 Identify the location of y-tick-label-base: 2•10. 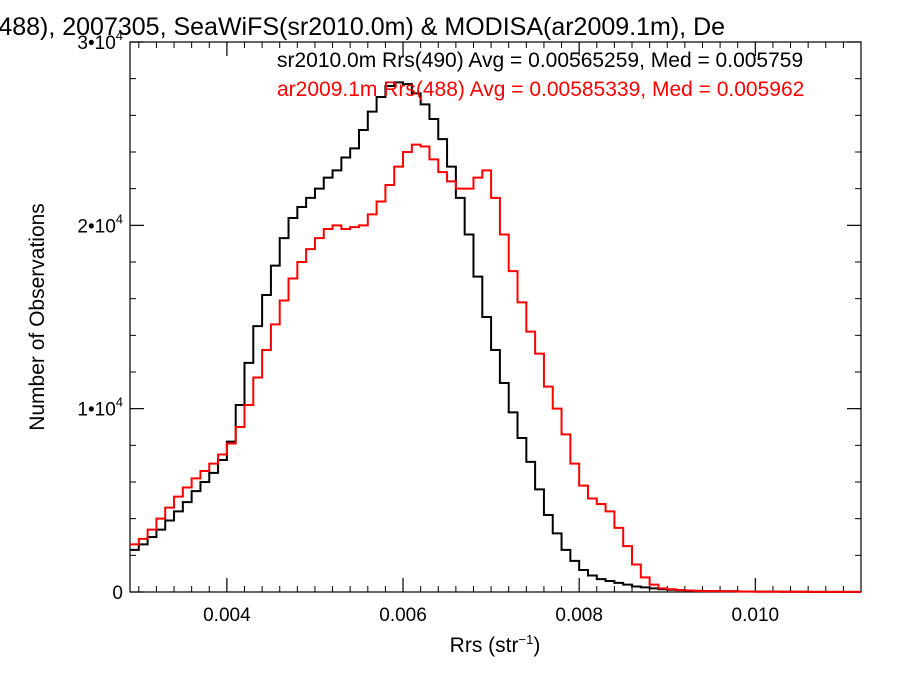
(96, 226).